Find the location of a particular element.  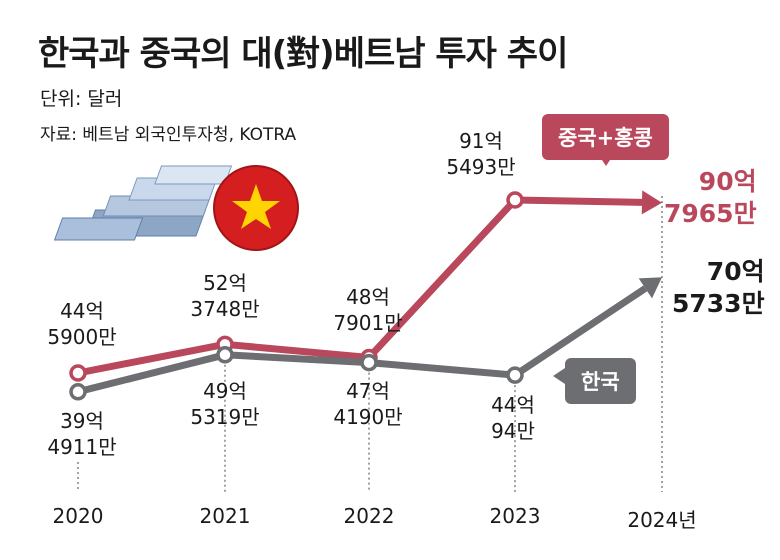

korea-arrow-segment is located at coordinates (580, 332).